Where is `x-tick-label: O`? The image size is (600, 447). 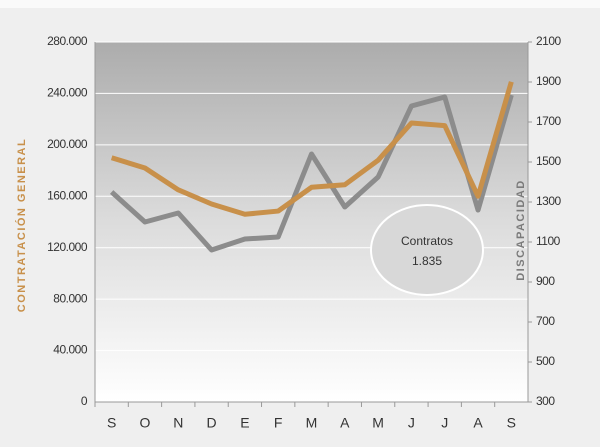
x-tick-label: O is located at coordinates (145, 423).